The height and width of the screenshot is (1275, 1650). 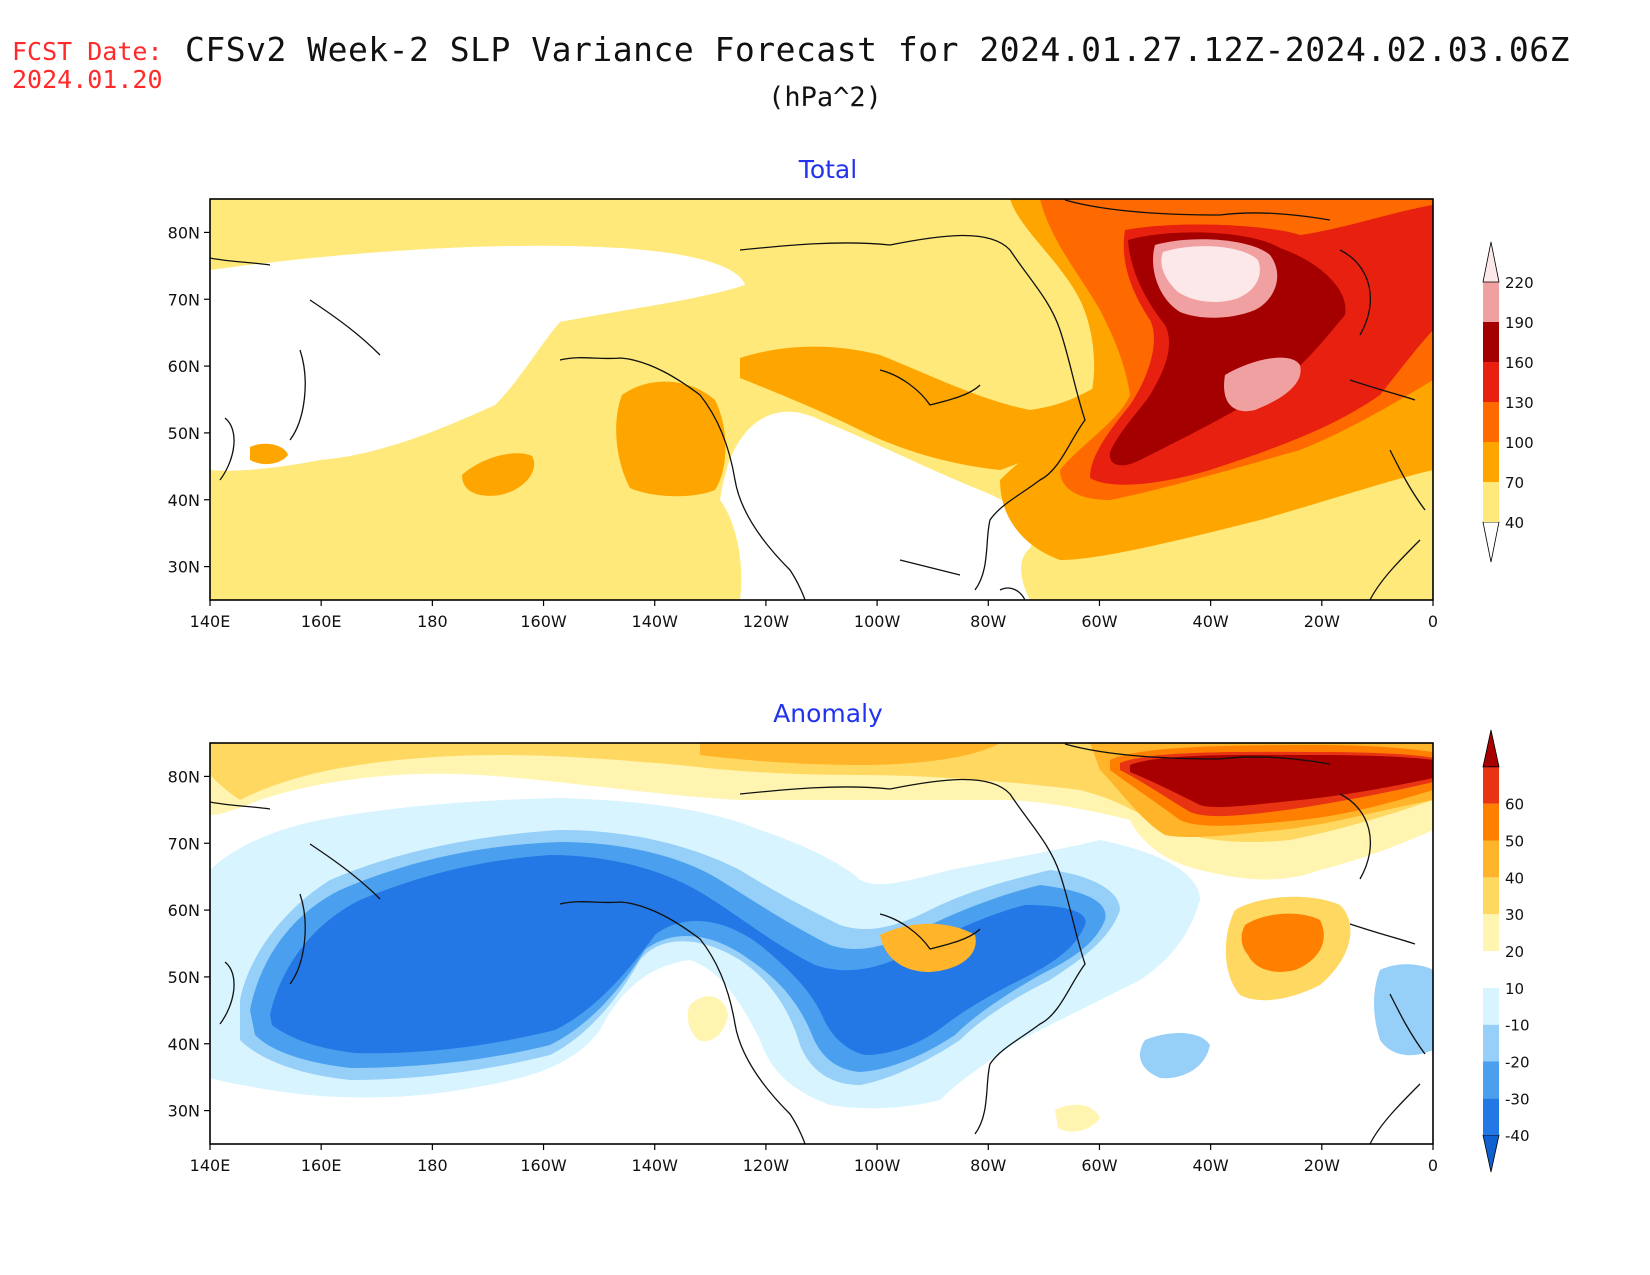 I want to click on total-colorbar-label: 160, so click(x=1519, y=363).